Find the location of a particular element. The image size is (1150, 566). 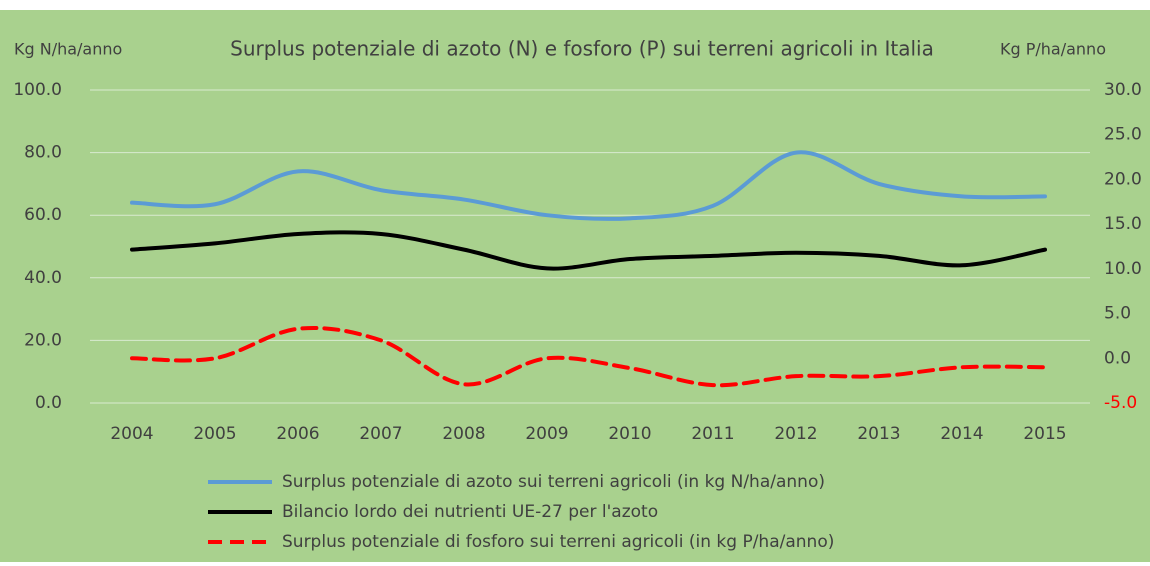

y-axis-label: Kg N/ha/anno is located at coordinates (68, 49).